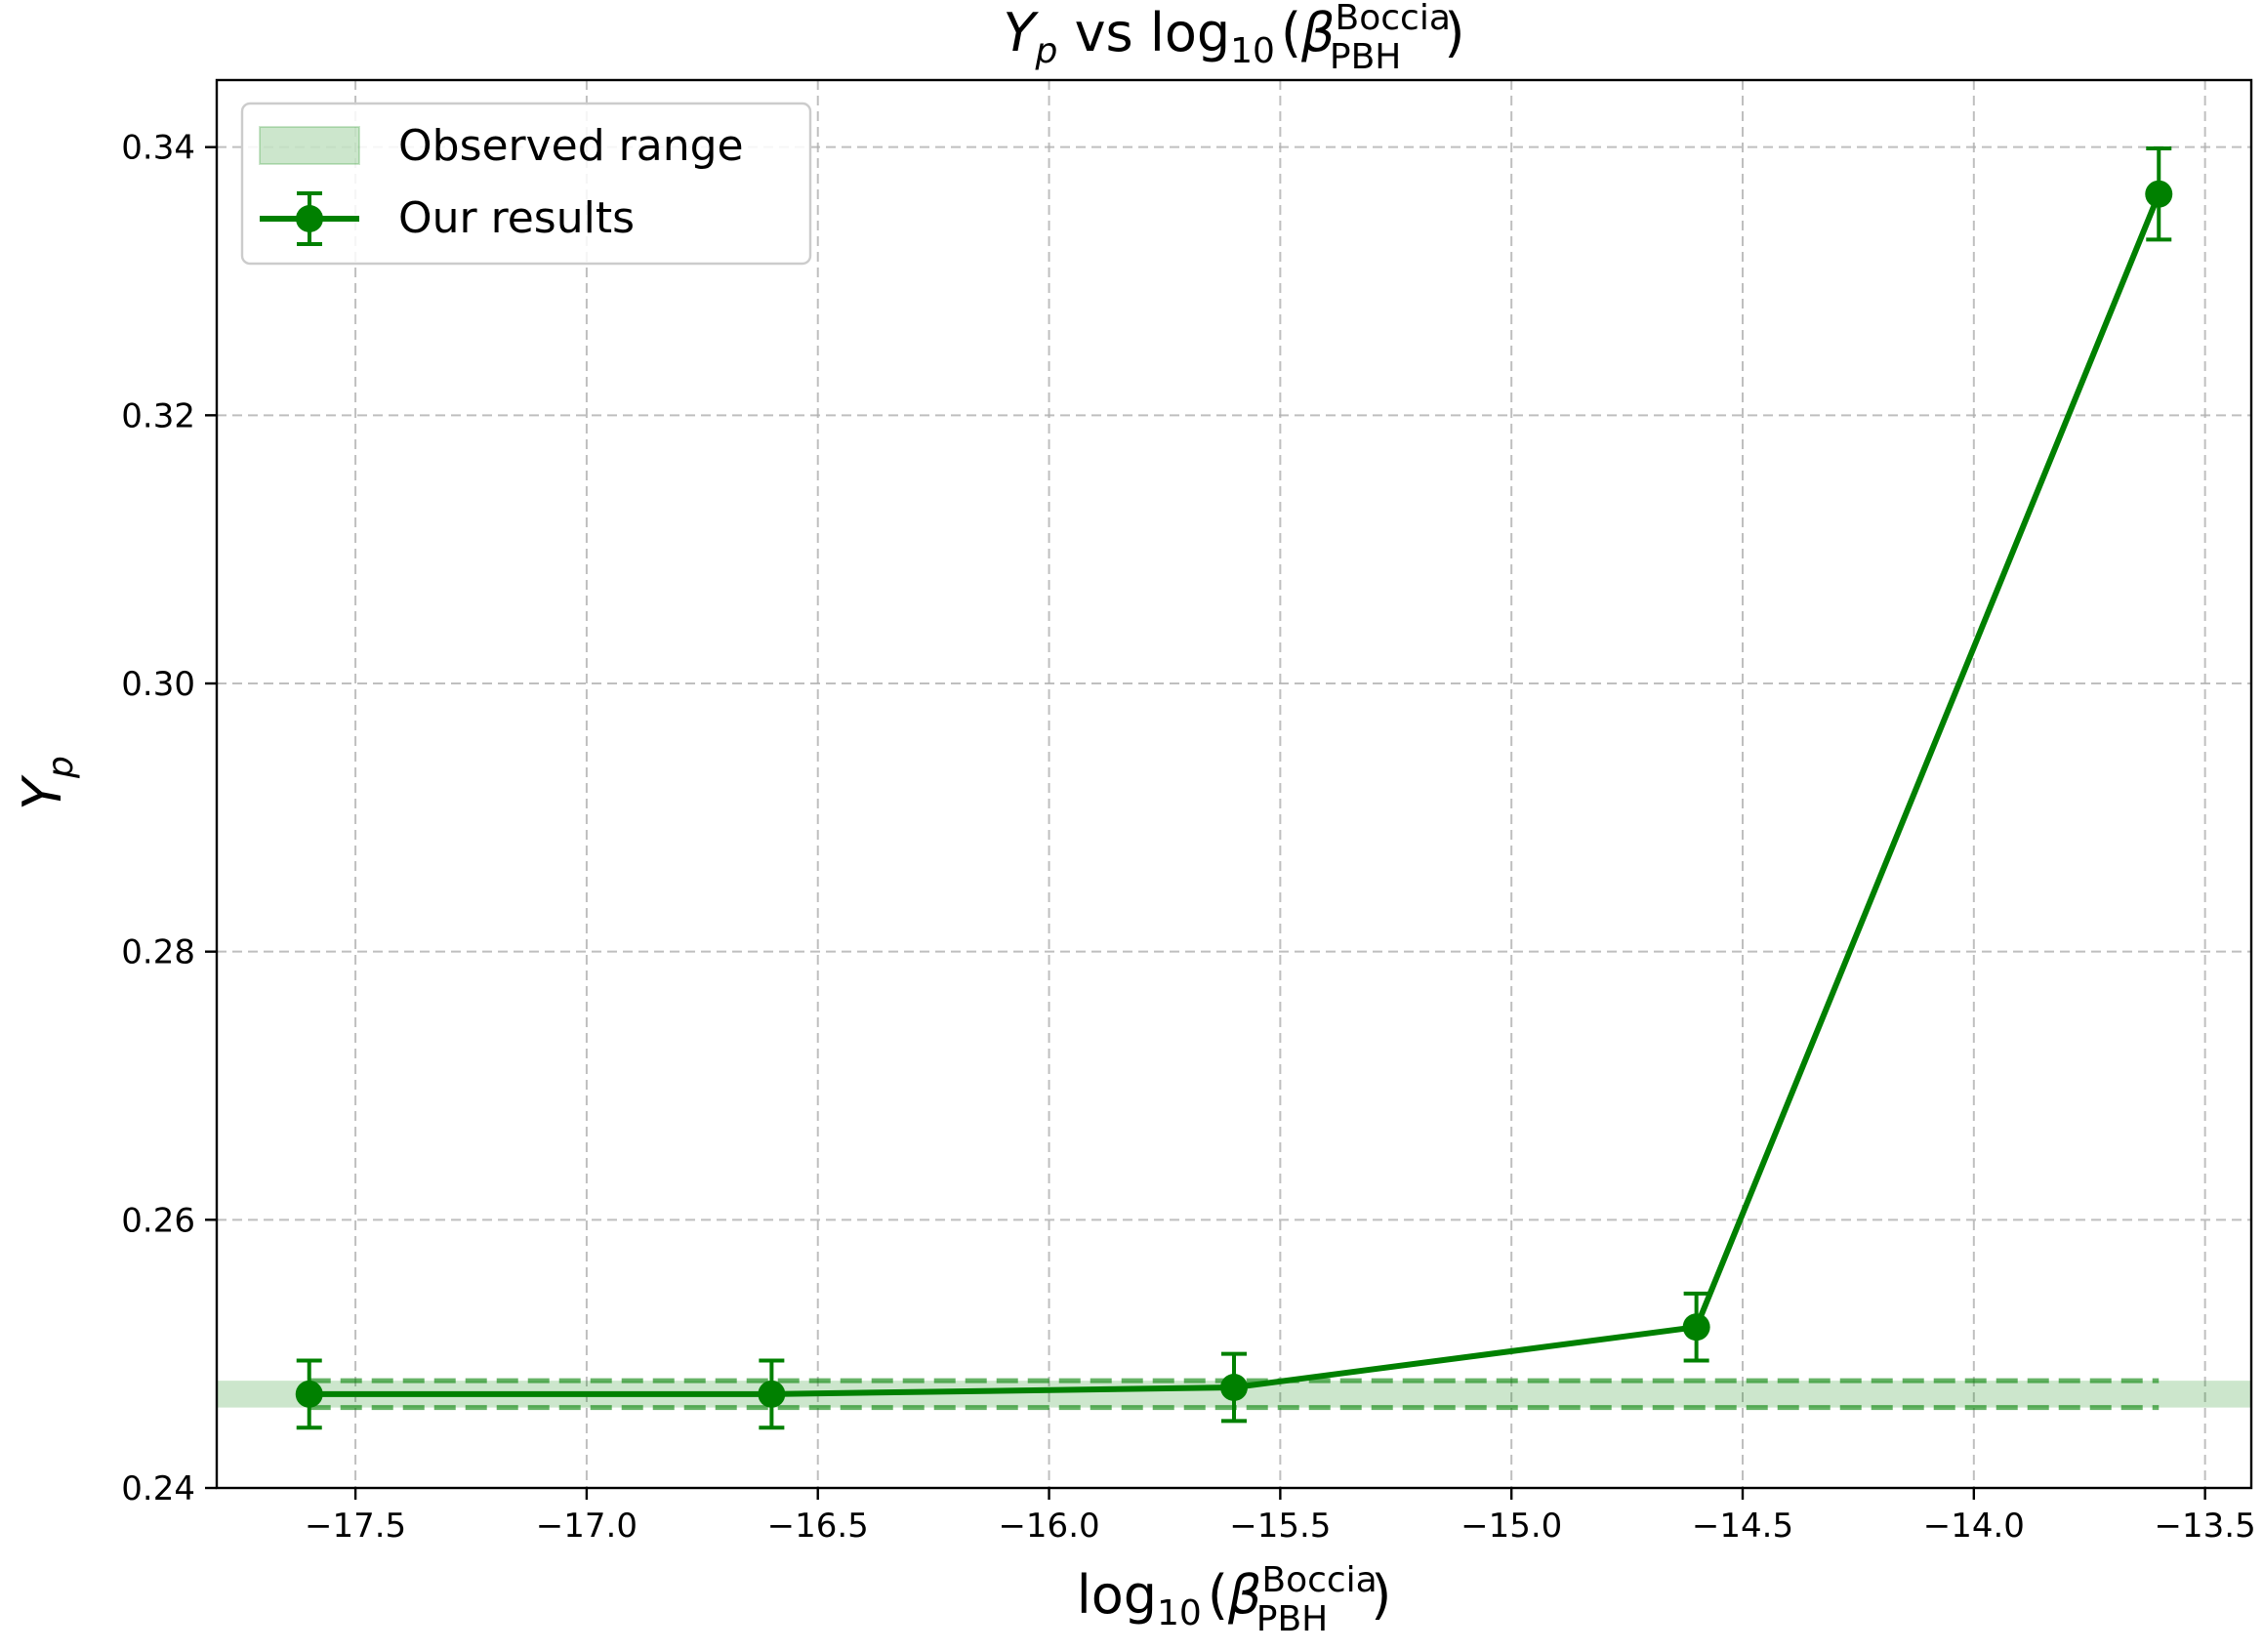 The width and height of the screenshot is (2263, 1652). Describe the element at coordinates (169, 818) in the screenshot. I see `y-axis-ticks: 0.24 0.26 0.28 0.30 0.32 0.34` at that location.